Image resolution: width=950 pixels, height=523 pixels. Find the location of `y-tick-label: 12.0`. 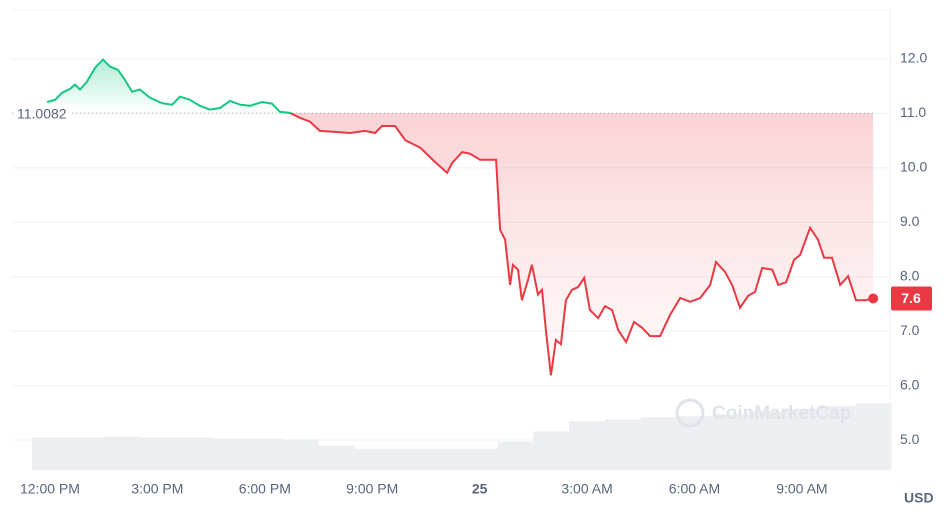

y-tick-label: 12.0 is located at coordinates (913, 58).